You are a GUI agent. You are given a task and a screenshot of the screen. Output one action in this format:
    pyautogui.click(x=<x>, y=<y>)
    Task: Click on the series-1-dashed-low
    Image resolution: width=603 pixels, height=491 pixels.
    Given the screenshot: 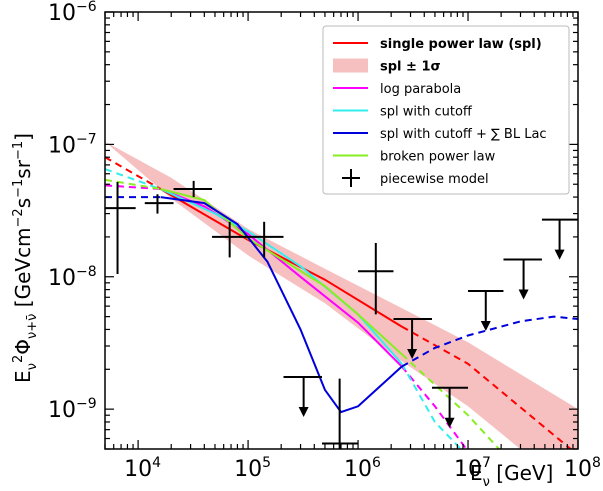 What is the action you would take?
    pyautogui.click(x=133, y=187)
    